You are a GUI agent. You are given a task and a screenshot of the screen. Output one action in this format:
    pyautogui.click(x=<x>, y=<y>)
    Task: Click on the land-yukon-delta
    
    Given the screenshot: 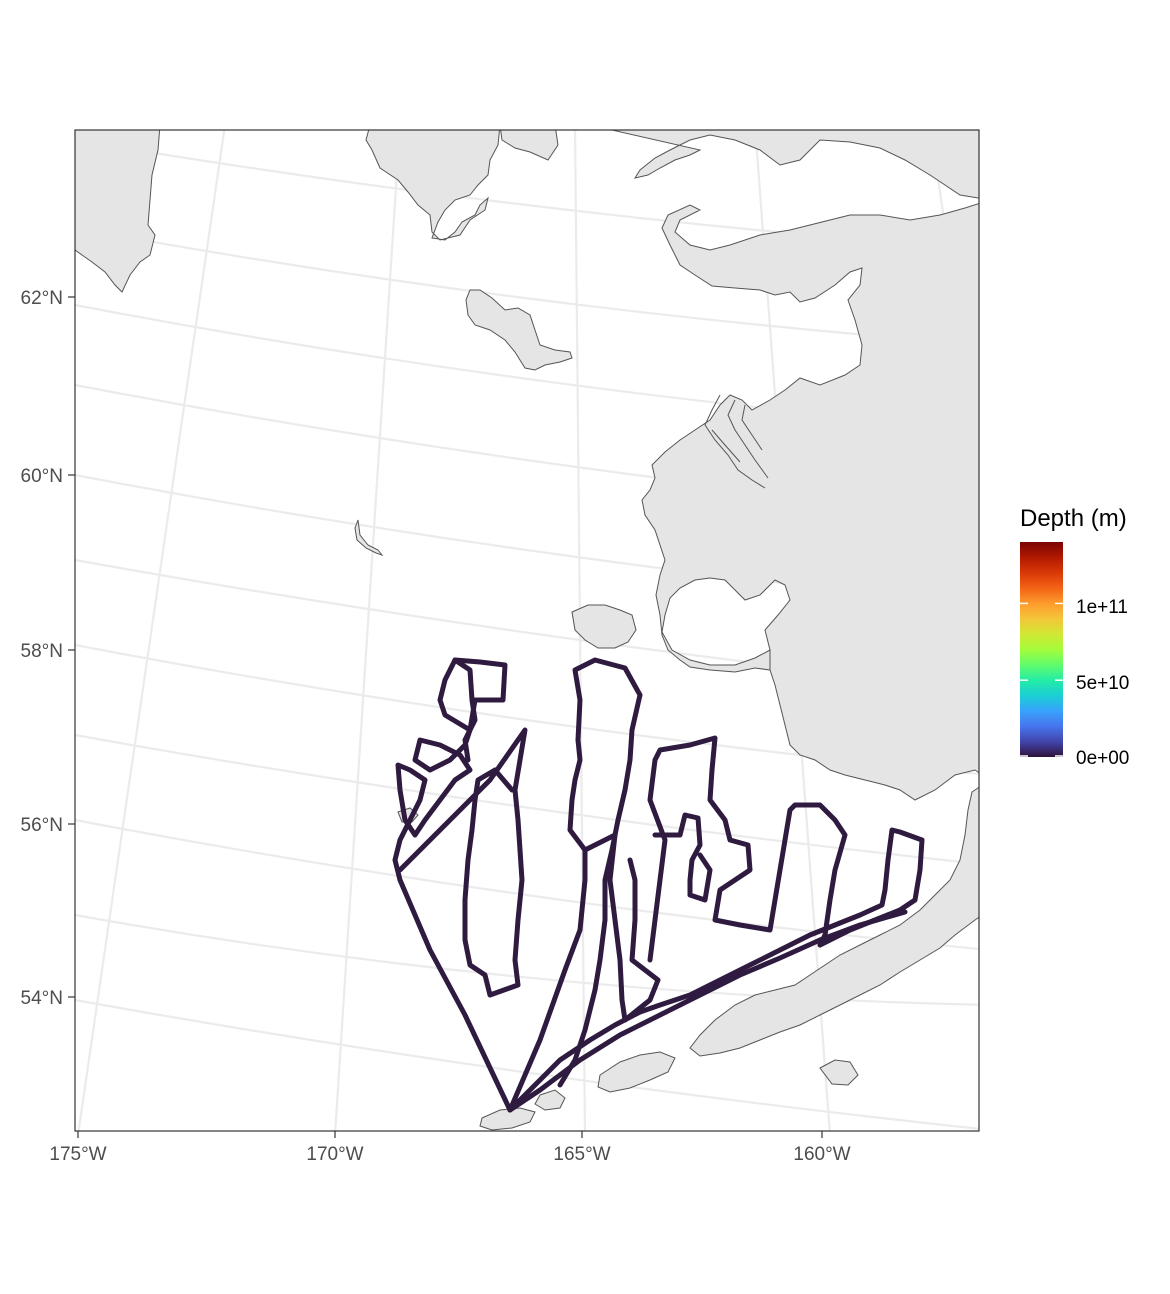 What is the action you would take?
    pyautogui.click(x=736, y=441)
    